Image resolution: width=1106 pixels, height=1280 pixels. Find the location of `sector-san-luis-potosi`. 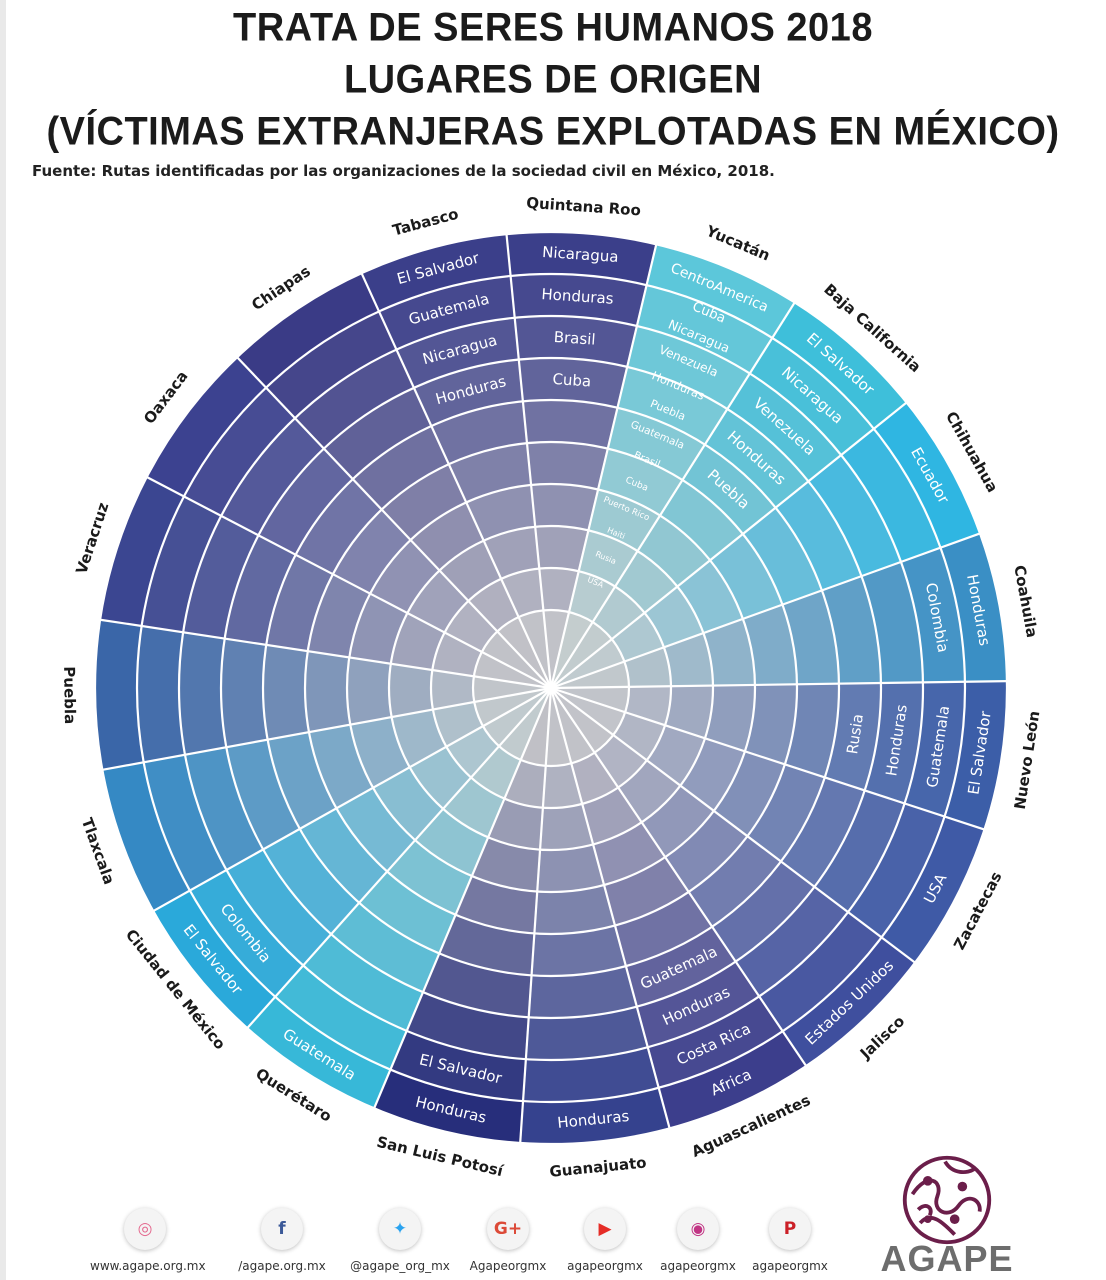

sector-san-luis-potosi is located at coordinates (462, 915).